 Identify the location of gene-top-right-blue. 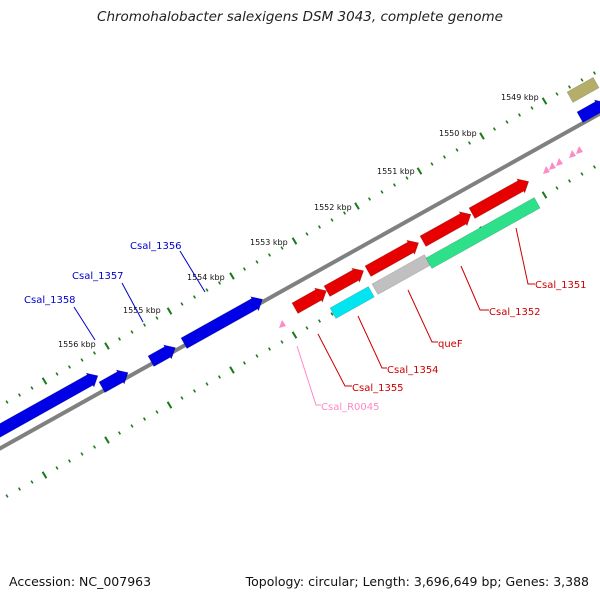
(588, 111).